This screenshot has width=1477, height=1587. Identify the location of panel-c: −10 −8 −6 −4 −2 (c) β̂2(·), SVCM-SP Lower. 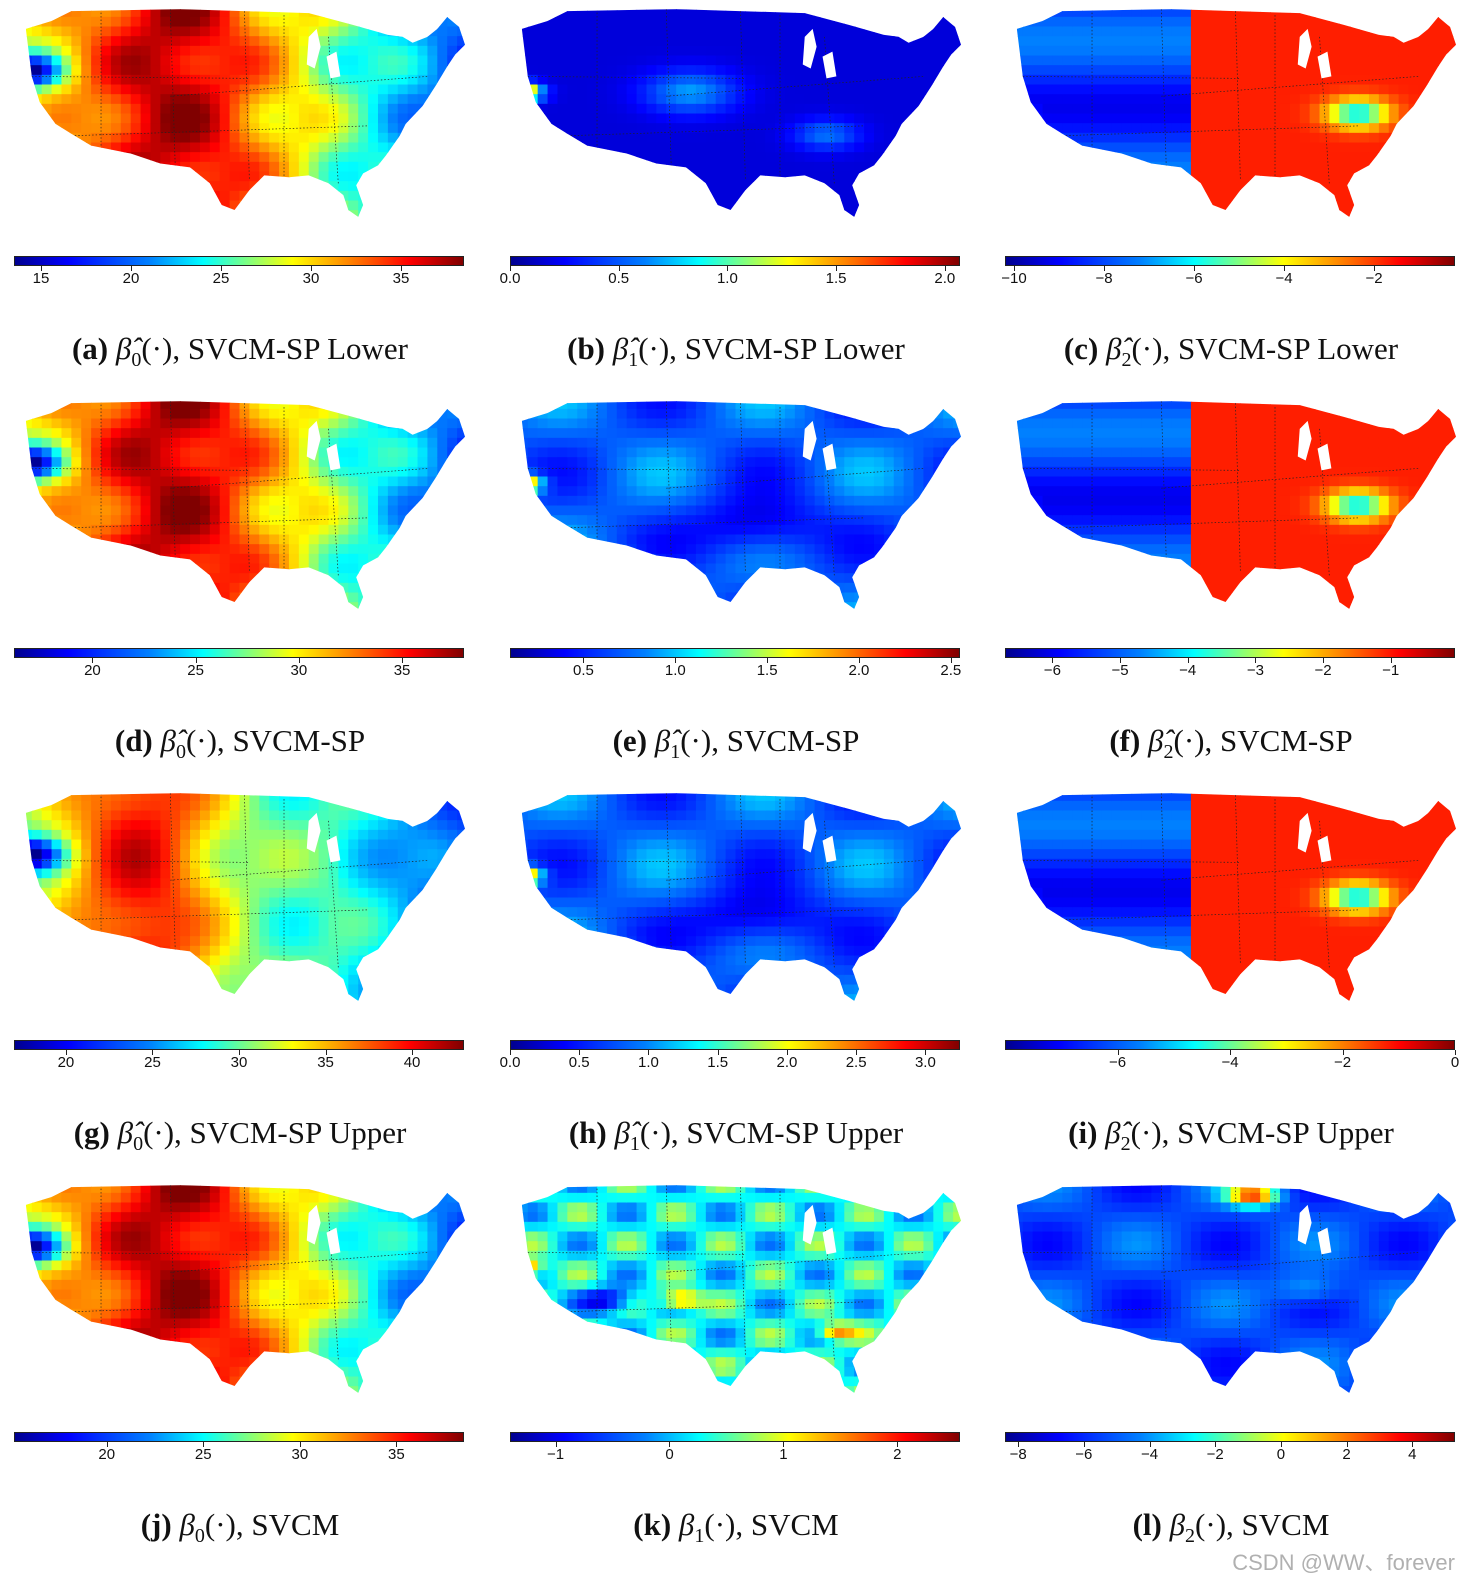
(1234, 196).